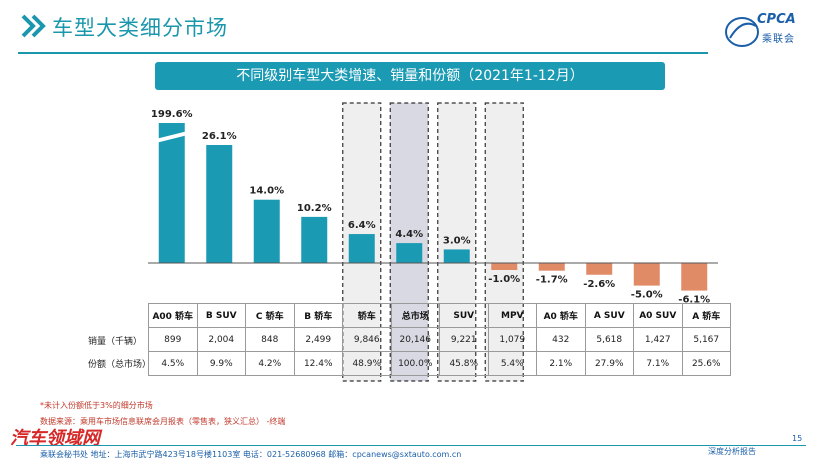 The height and width of the screenshot is (461, 820). I want to click on title-bar: 车型大类细分市场 CPCA 乘联会, so click(410, 27).